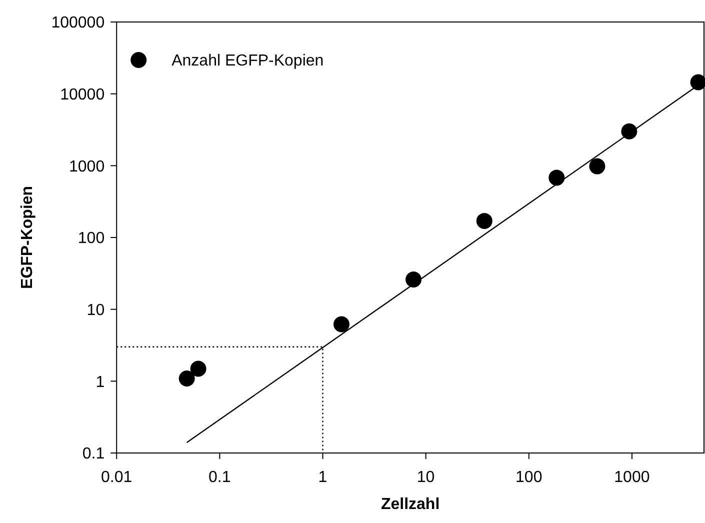 This screenshot has height=523, width=705. I want to click on y-axis-title: EGFP-Kopien, so click(27, 238).